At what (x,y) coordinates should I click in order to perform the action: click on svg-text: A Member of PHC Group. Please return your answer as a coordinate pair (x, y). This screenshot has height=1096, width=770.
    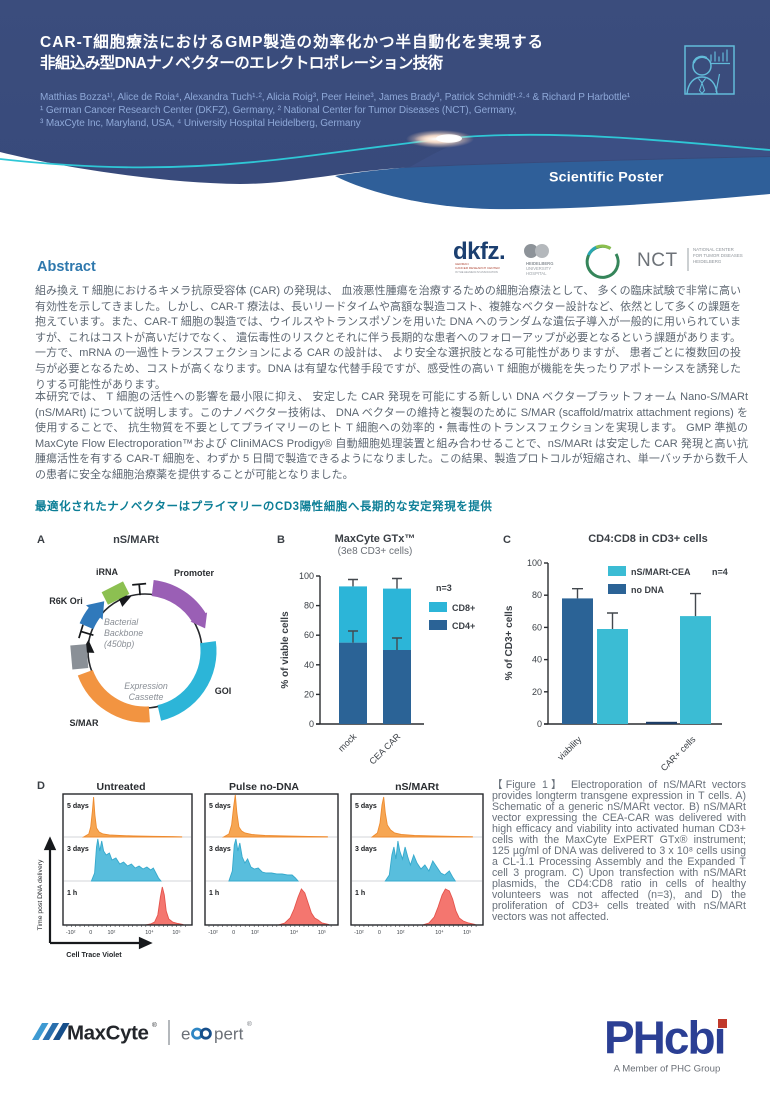
    Looking at the image, I should click on (667, 1069).